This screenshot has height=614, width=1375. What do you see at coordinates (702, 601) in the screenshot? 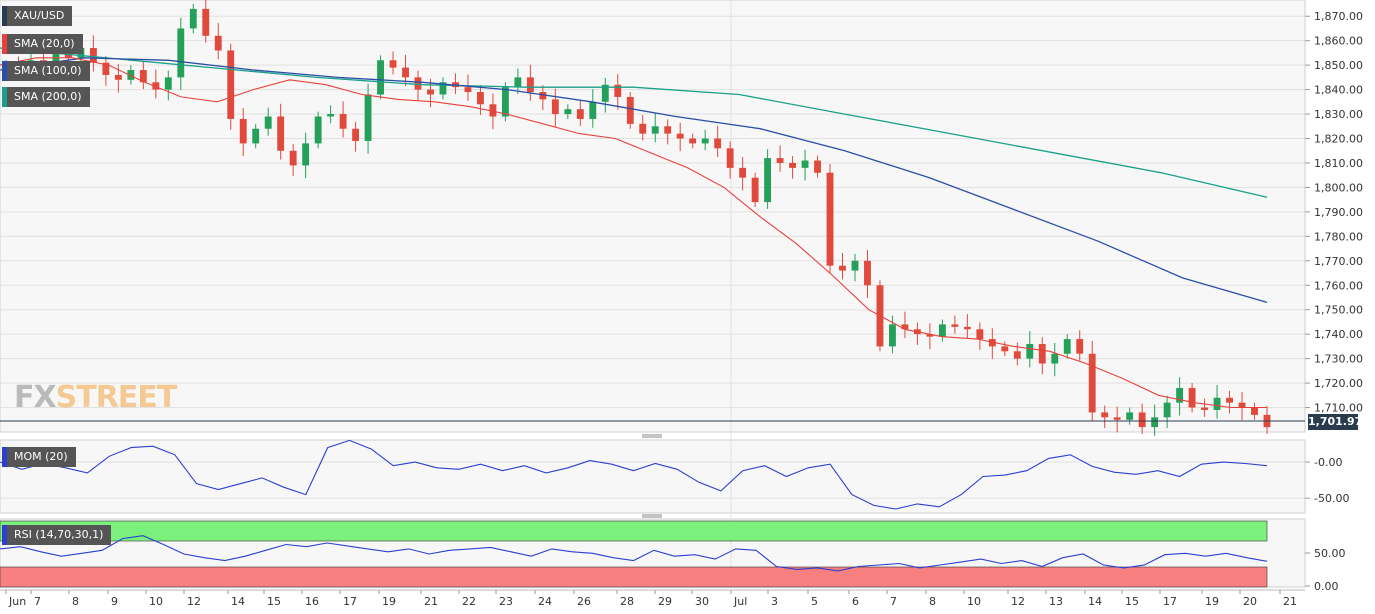
I see `x-tick-label: 30` at bounding box center [702, 601].